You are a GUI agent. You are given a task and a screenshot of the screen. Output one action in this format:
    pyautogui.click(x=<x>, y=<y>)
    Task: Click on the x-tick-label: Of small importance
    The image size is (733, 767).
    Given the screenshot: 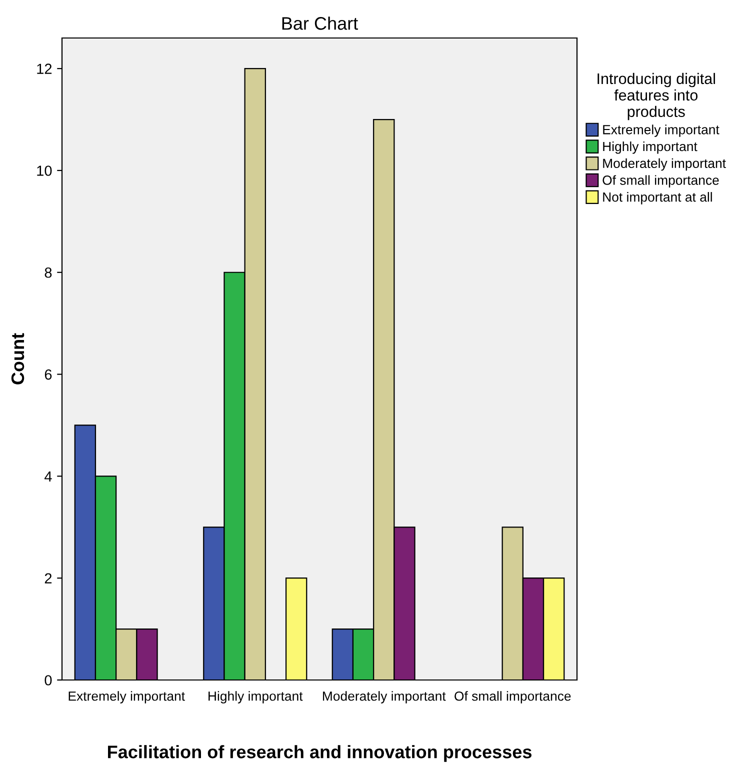 What is the action you would take?
    pyautogui.click(x=512, y=697)
    